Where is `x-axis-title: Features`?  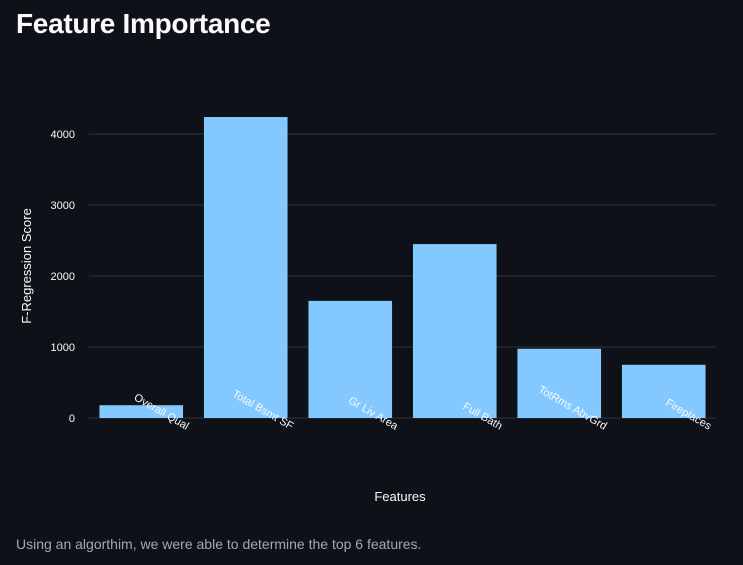
x-axis-title: Features is located at coordinates (400, 496).